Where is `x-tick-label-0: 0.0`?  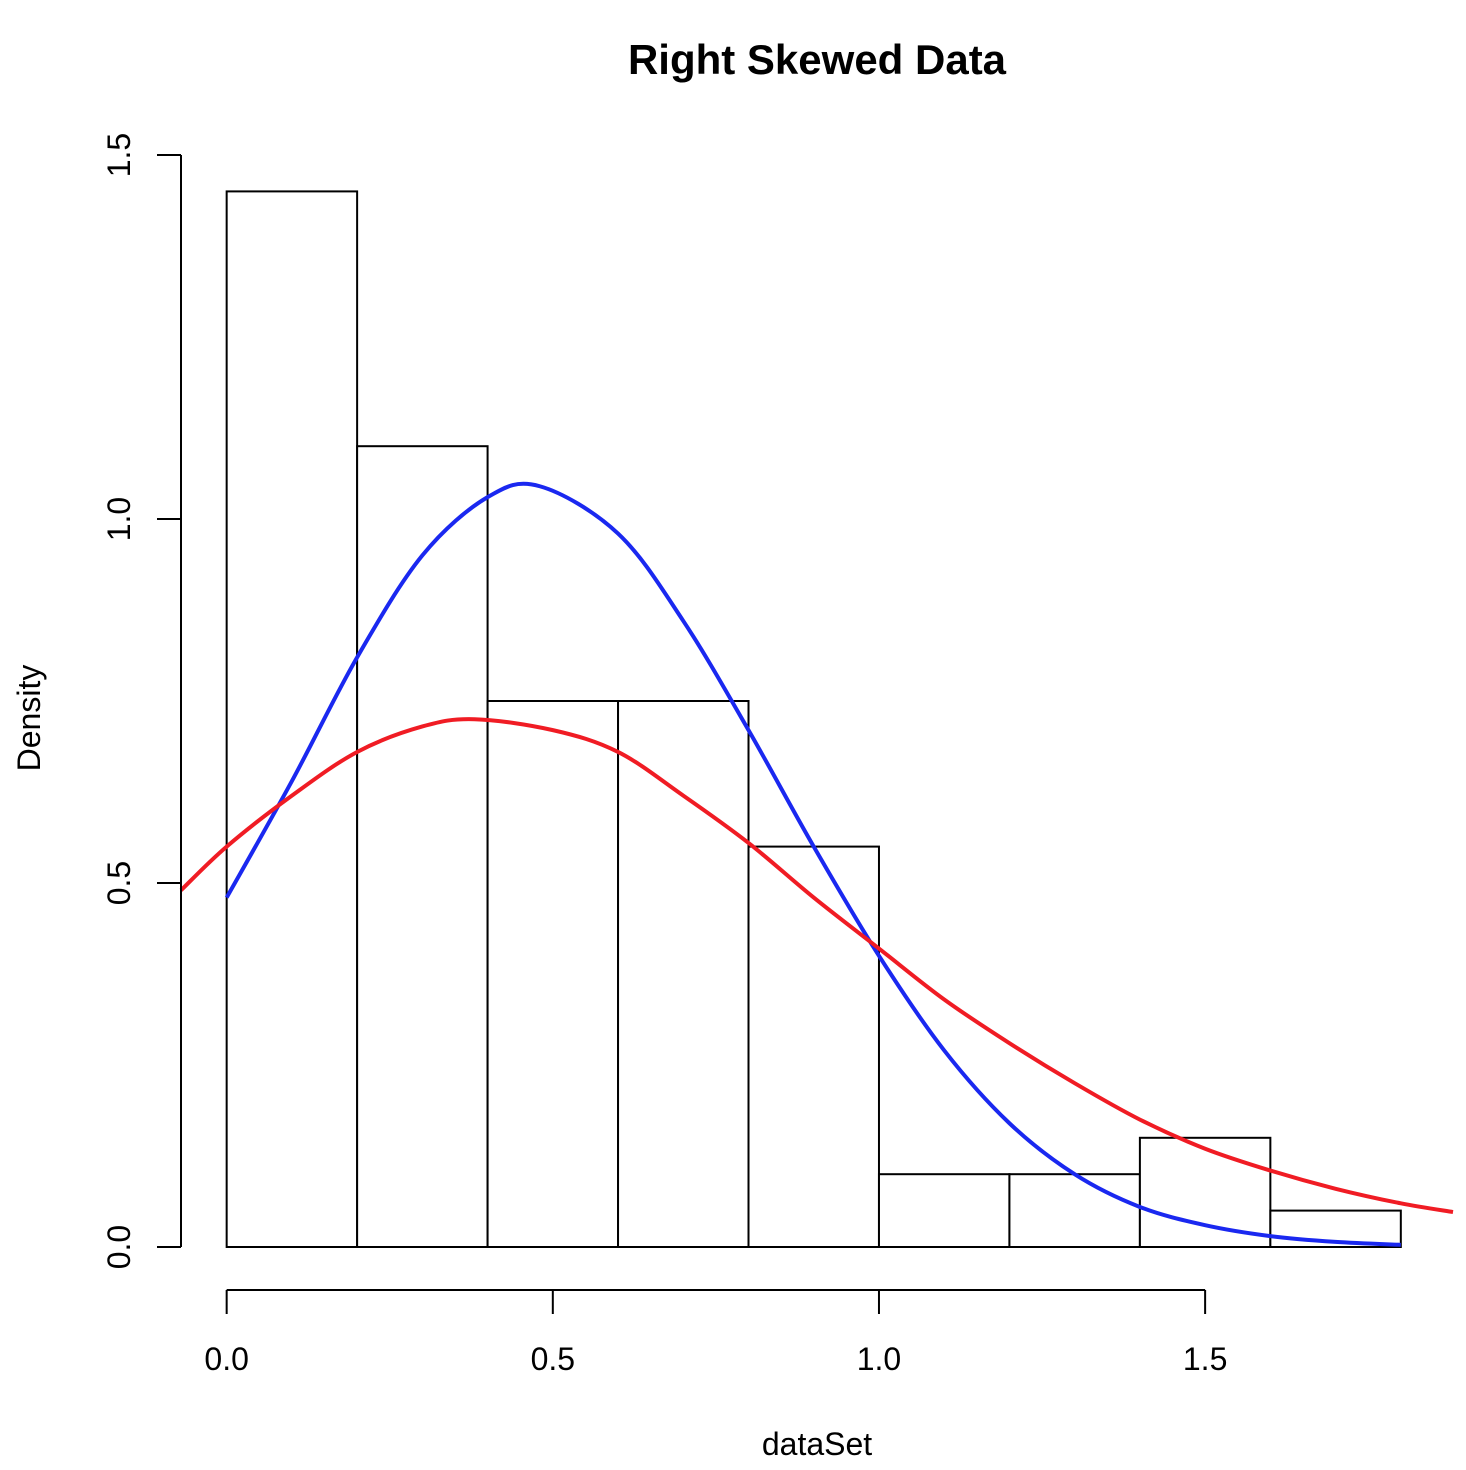
x-tick-label-0: 0.0 is located at coordinates (226, 1359).